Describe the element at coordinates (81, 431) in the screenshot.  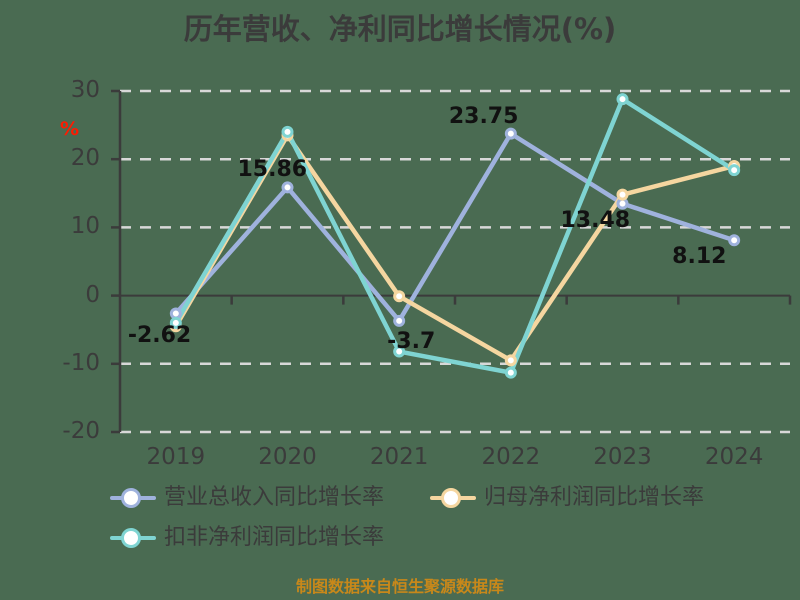
I see `y-axis-tick-label: -20` at that location.